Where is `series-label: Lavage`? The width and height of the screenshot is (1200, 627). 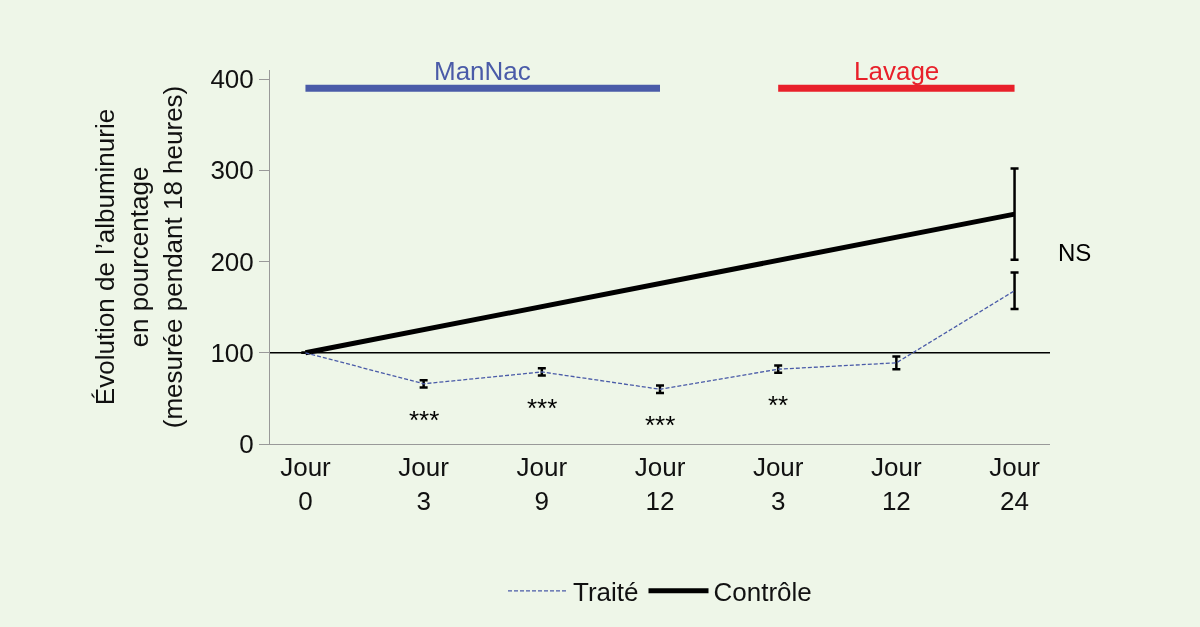
series-label: Lavage is located at coordinates (897, 71).